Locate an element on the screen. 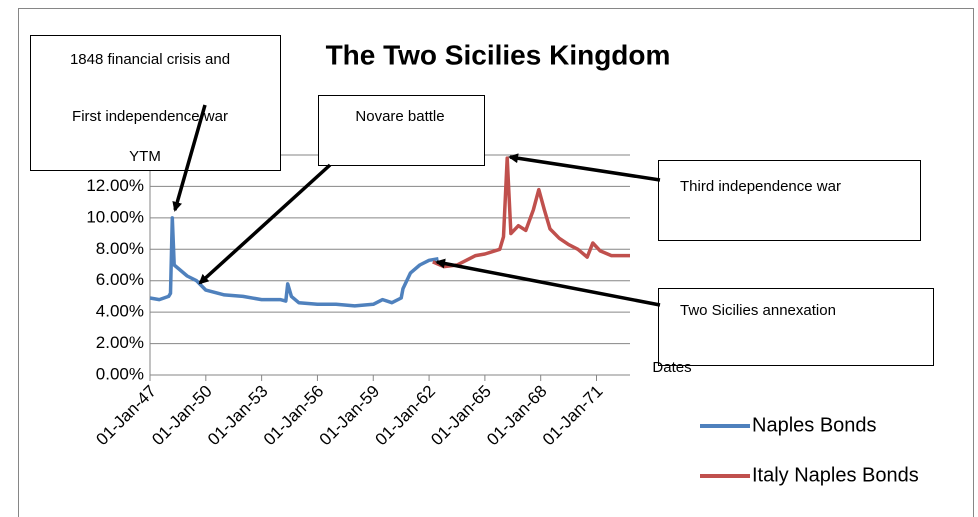 The width and height of the screenshot is (978, 517). x-tick-label: 01-Jan-59 is located at coordinates (350, 416).